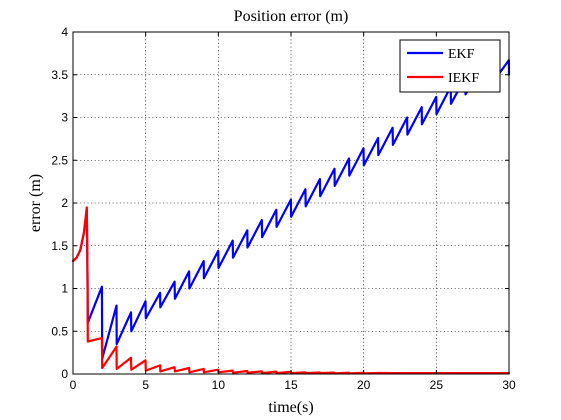  Describe the element at coordinates (59, 75) in the screenshot. I see `y-tick-label-7: 3.5` at that location.